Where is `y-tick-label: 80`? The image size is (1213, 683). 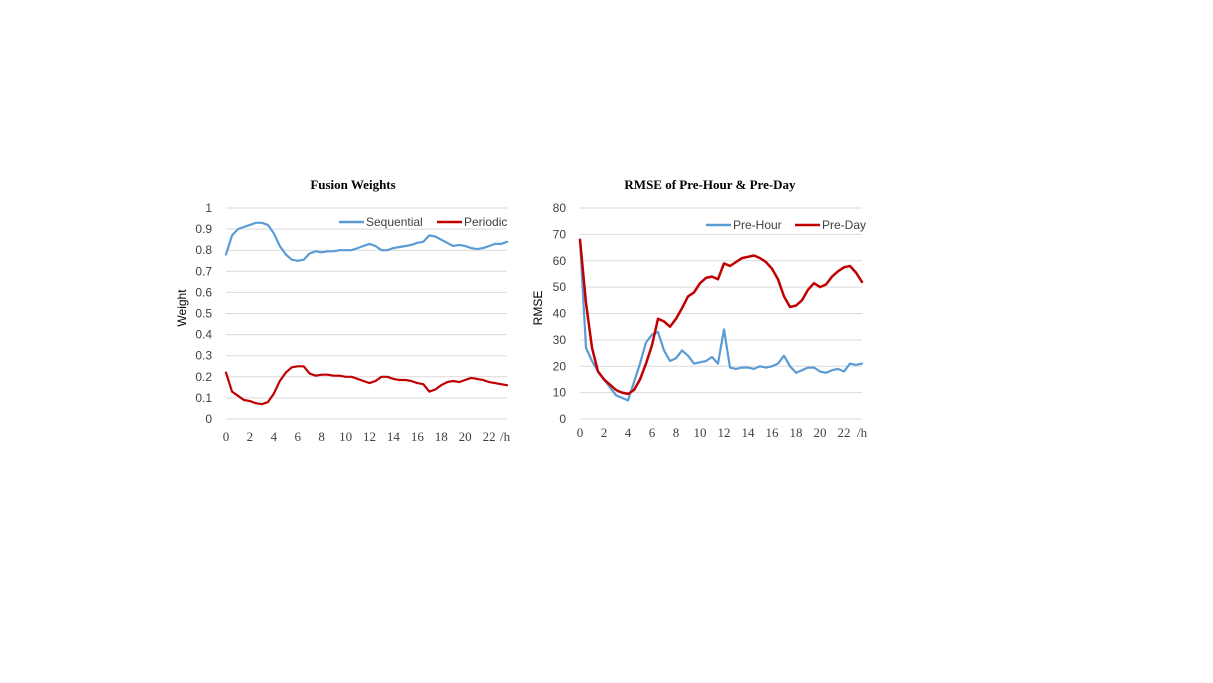 y-tick-label: 80 is located at coordinates (560, 208).